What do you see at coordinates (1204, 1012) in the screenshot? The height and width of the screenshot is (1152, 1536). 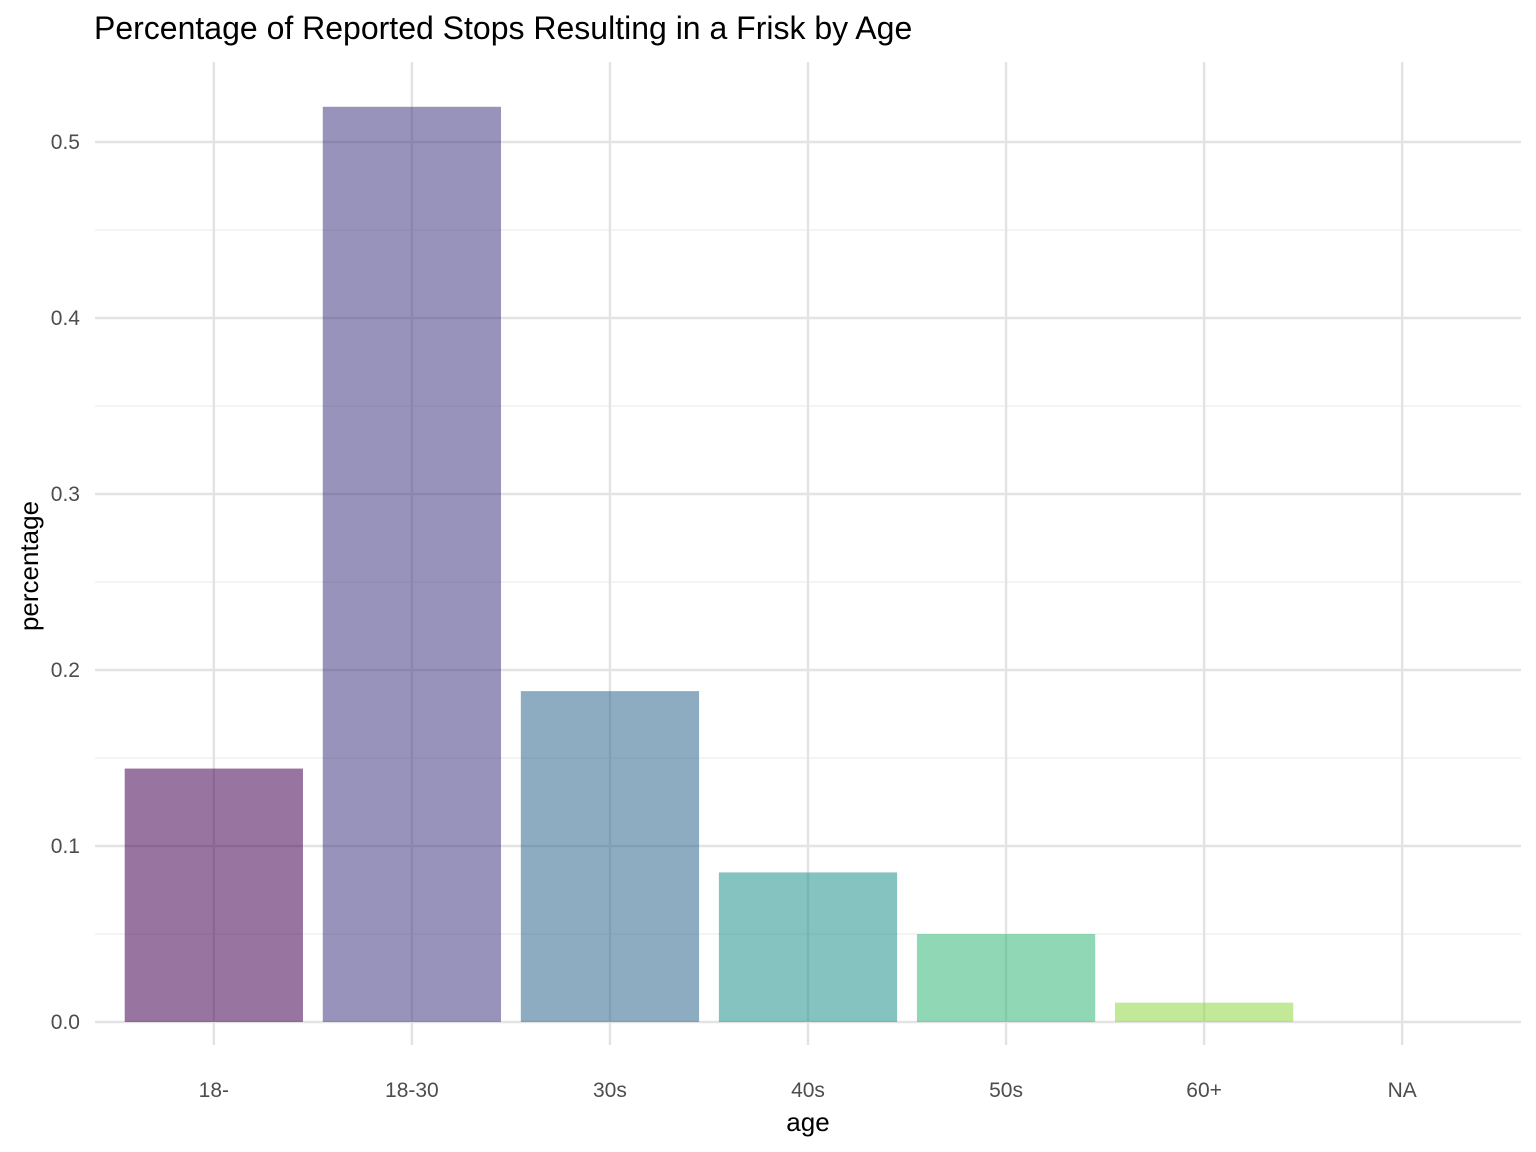 I see `bar-60+` at bounding box center [1204, 1012].